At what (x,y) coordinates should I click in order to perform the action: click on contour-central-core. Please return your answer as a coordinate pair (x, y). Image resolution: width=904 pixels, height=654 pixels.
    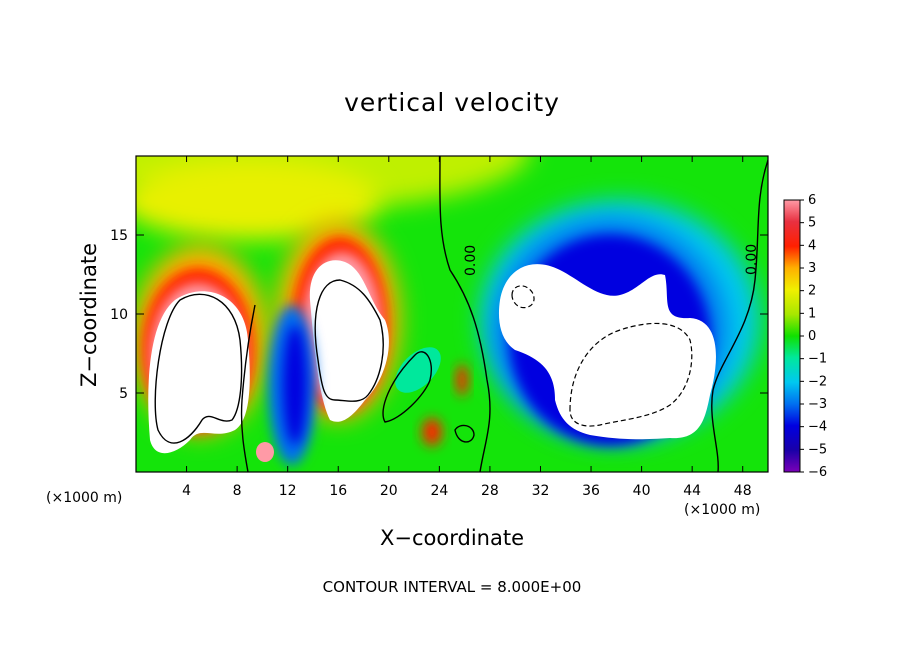
    Looking at the image, I should click on (349, 340).